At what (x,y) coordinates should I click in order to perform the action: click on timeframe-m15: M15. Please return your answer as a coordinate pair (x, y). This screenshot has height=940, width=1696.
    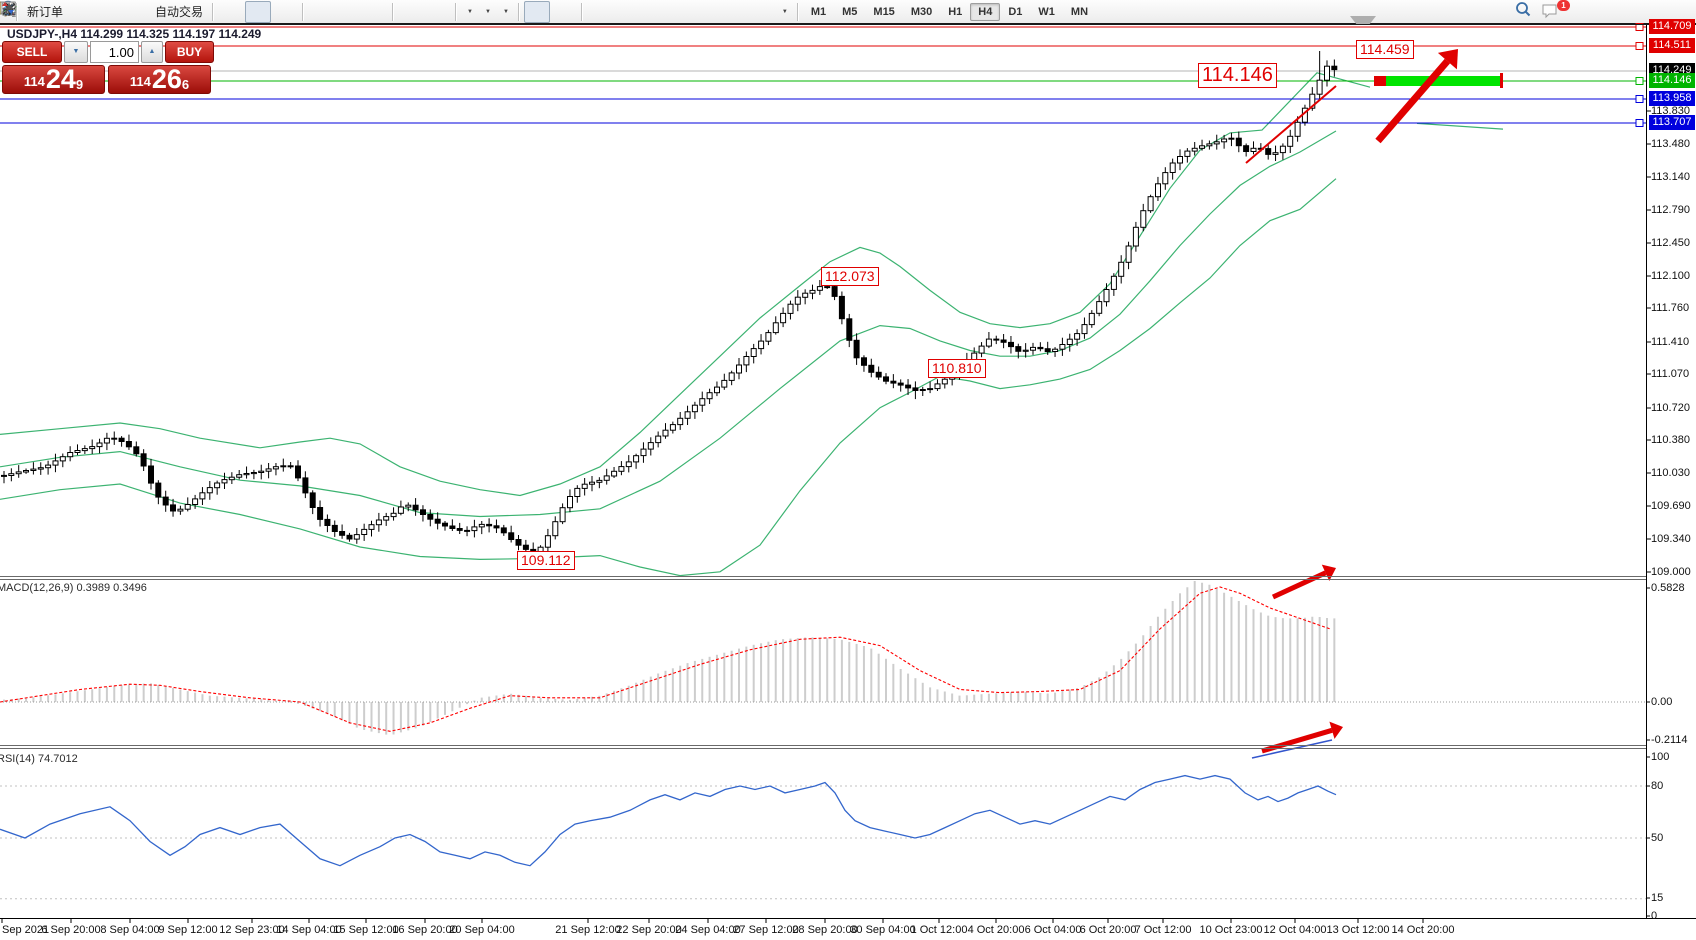
    Looking at the image, I should click on (884, 11).